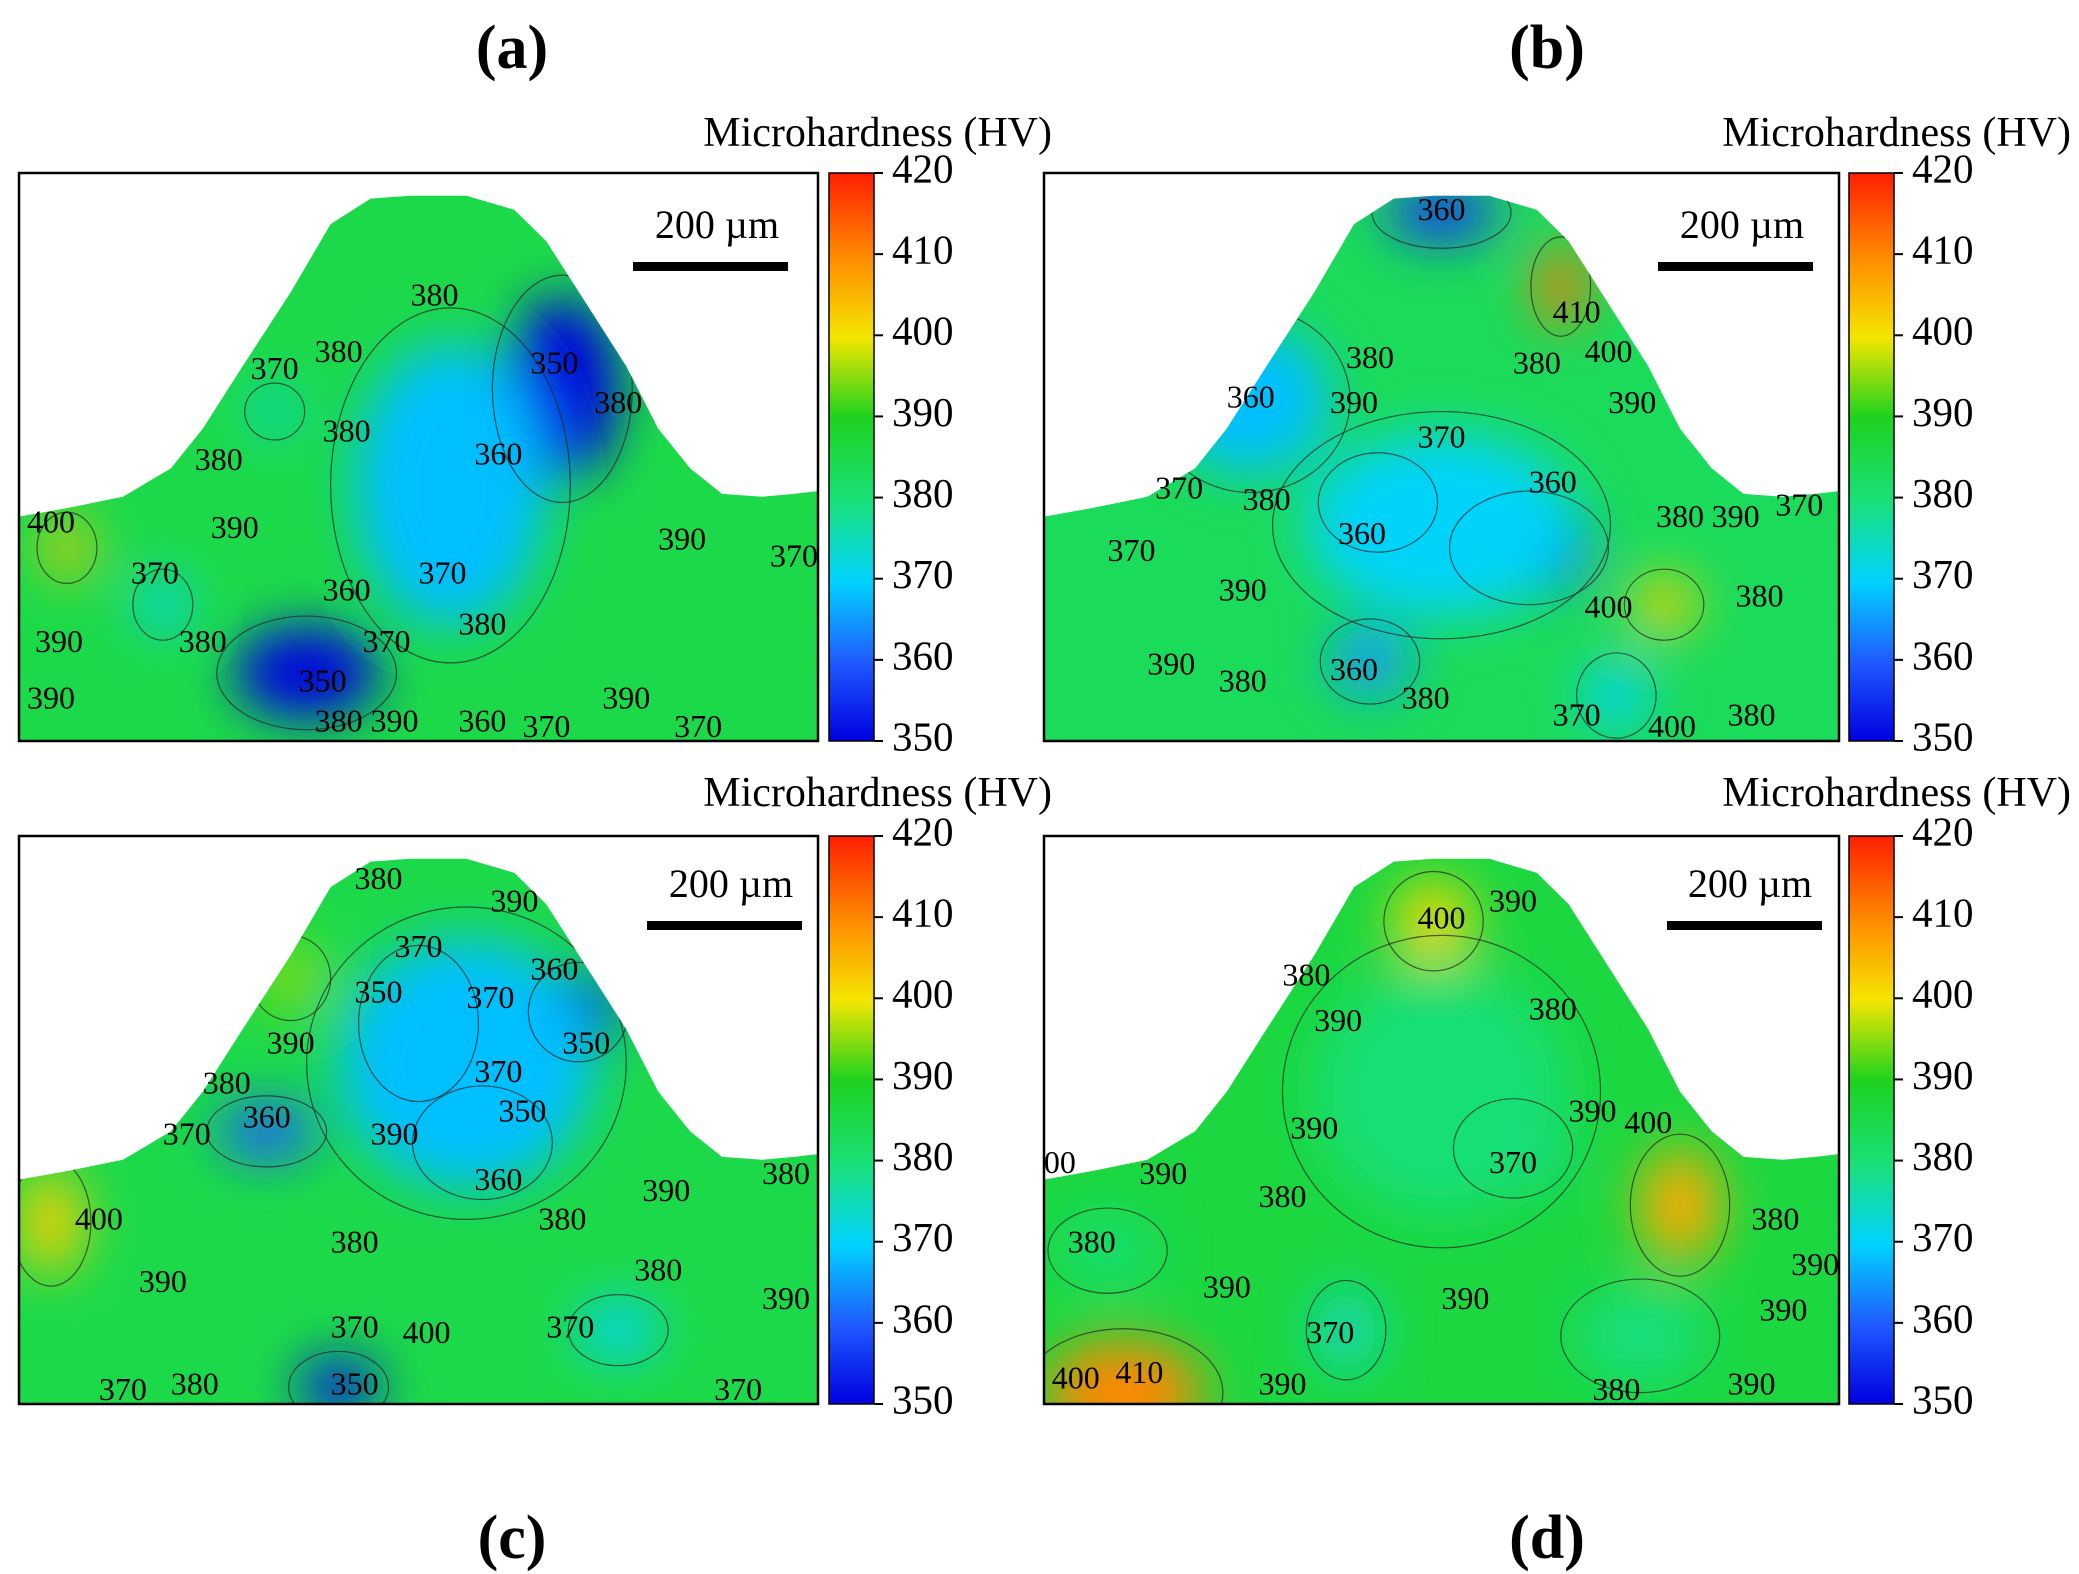 The image size is (2079, 1574). I want to click on colorbar-tick-label: 380, so click(1943, 1156).